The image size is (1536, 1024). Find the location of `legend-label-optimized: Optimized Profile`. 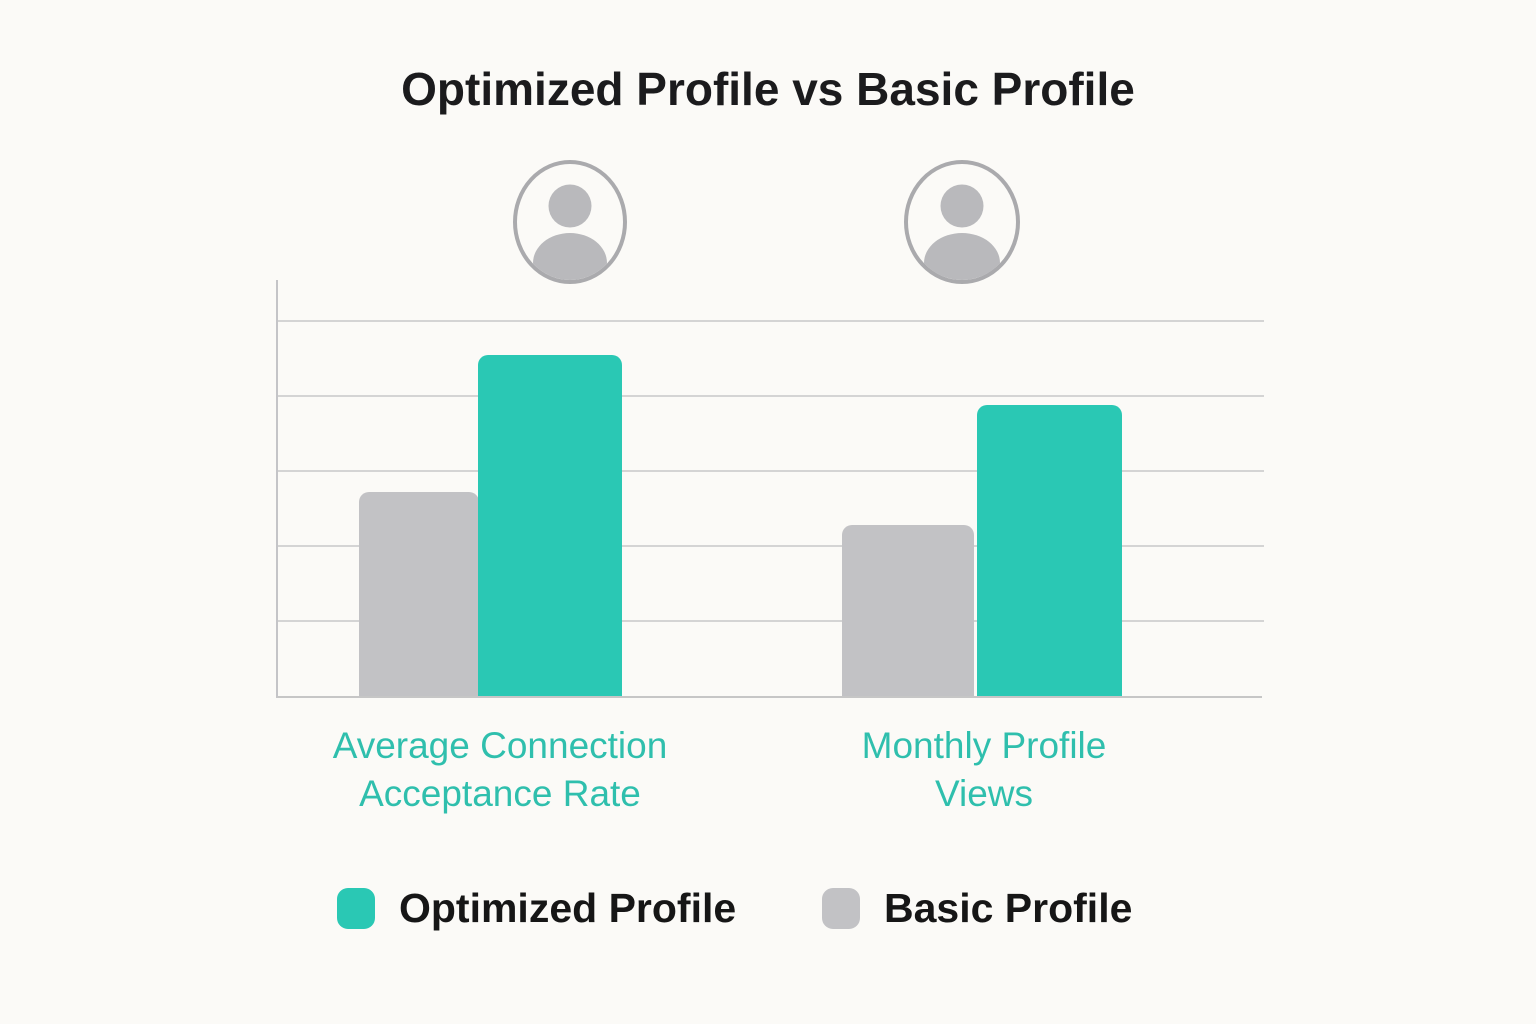

legend-label-optimized: Optimized Profile is located at coordinates (568, 908).